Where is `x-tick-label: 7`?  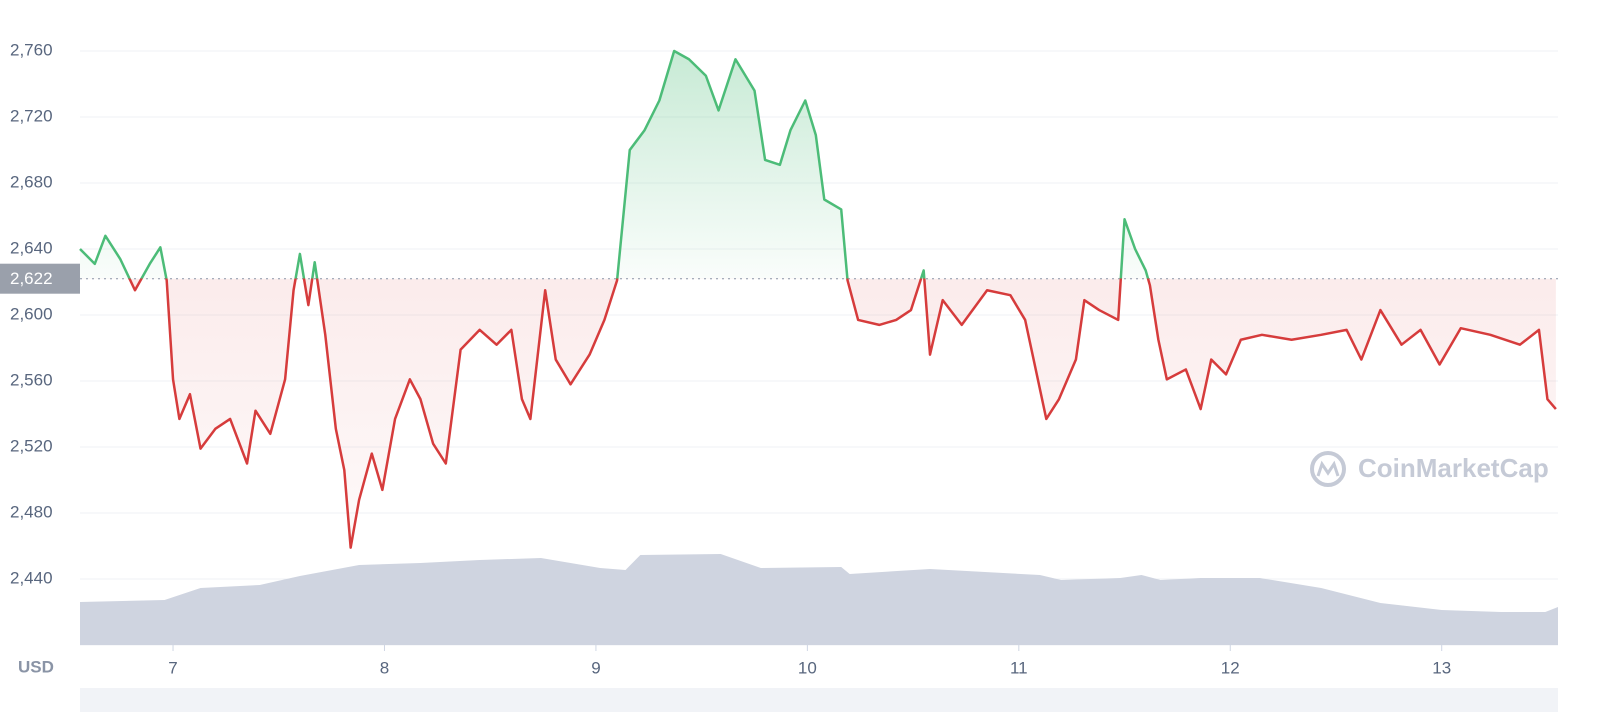 x-tick-label: 7 is located at coordinates (172, 667).